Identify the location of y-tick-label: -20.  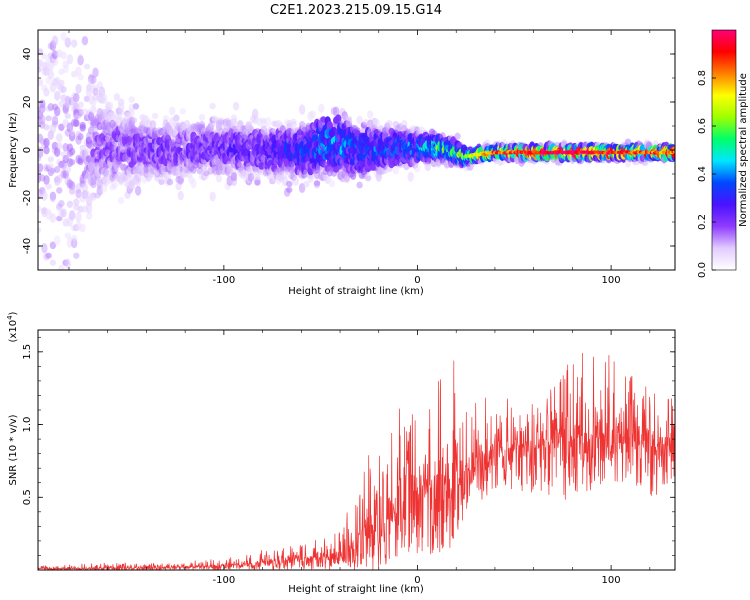
(27, 198).